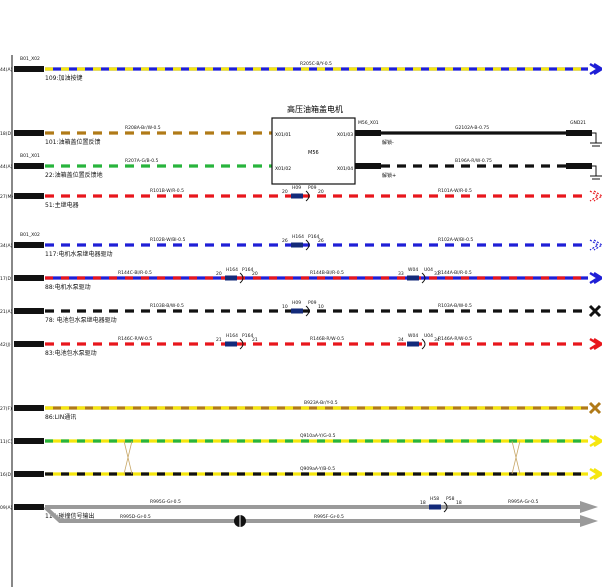  Describe the element at coordinates (6, 442) in the screenshot. I see `wire-10-left-pin: 11(C)` at that location.